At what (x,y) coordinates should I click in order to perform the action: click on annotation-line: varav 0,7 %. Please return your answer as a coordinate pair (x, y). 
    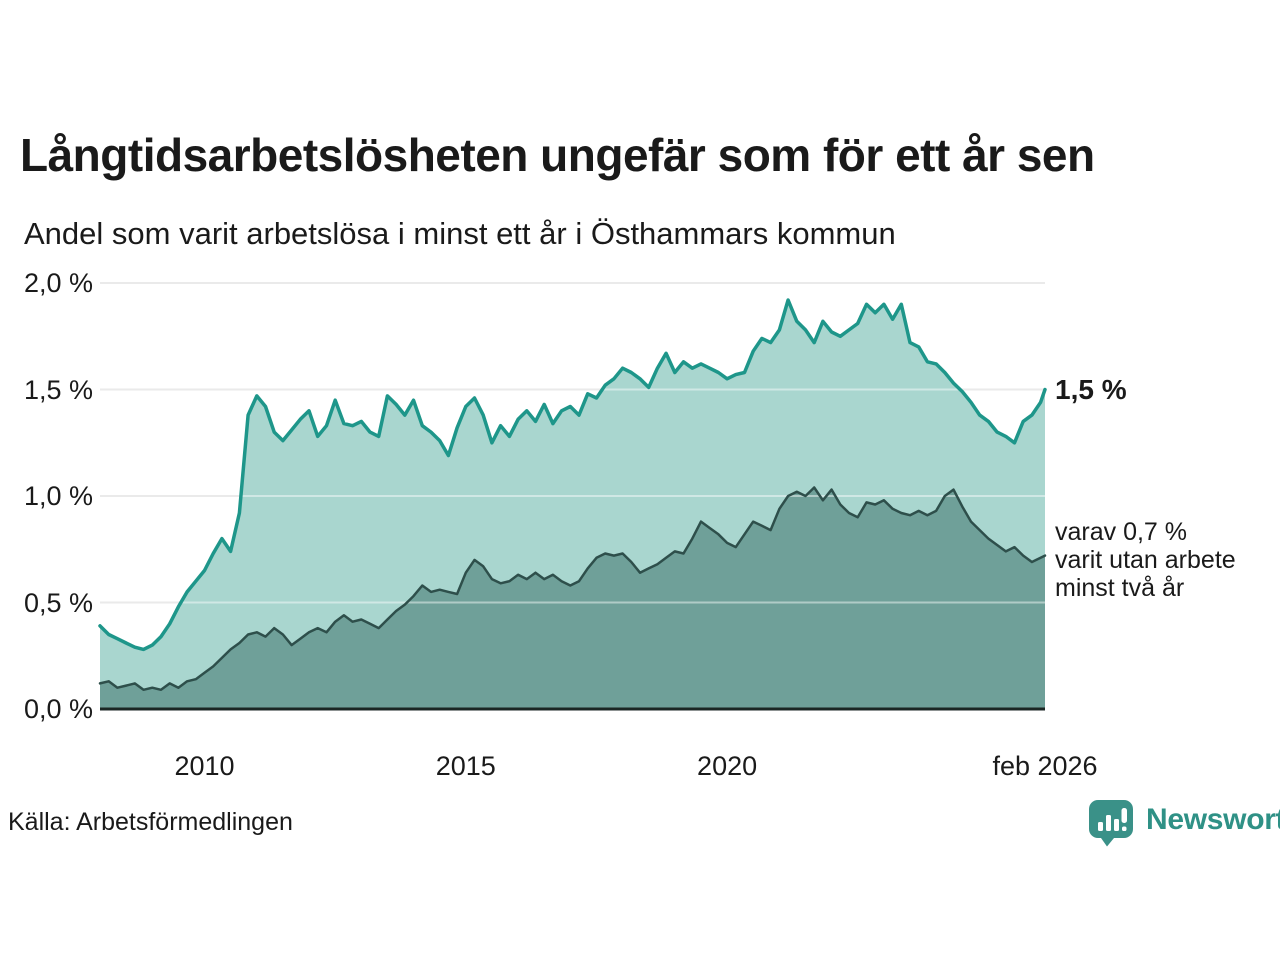
    Looking at the image, I should click on (1121, 532).